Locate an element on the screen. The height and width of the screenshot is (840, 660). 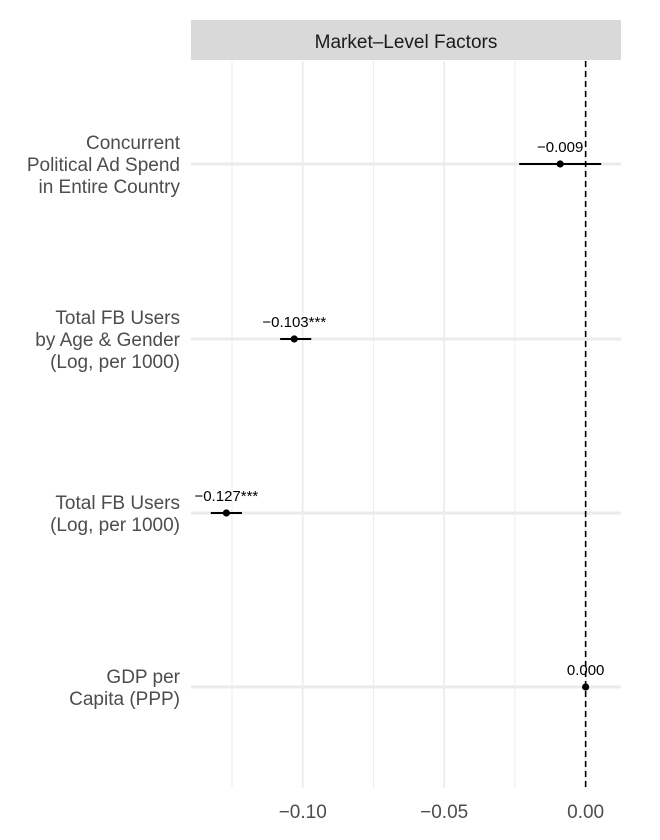
x-tick-label: −0.10 is located at coordinates (303, 812).